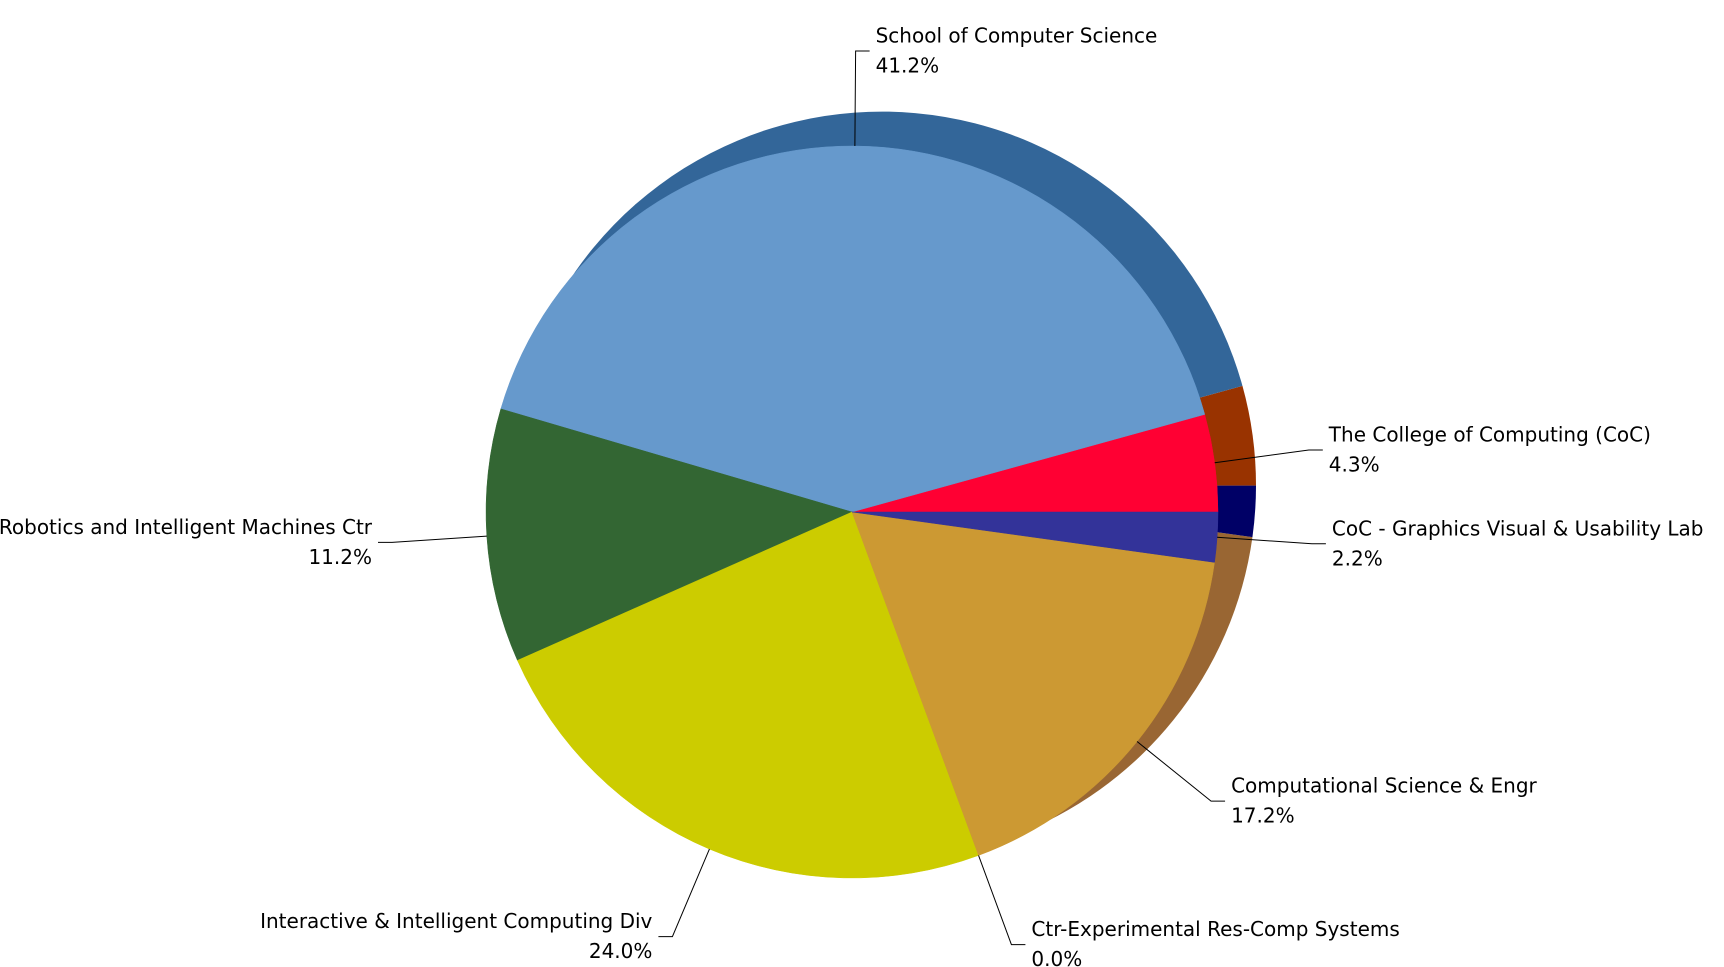 The image size is (1724, 967). I want to click on slice-label: Computational Science & Engr, so click(1384, 786).